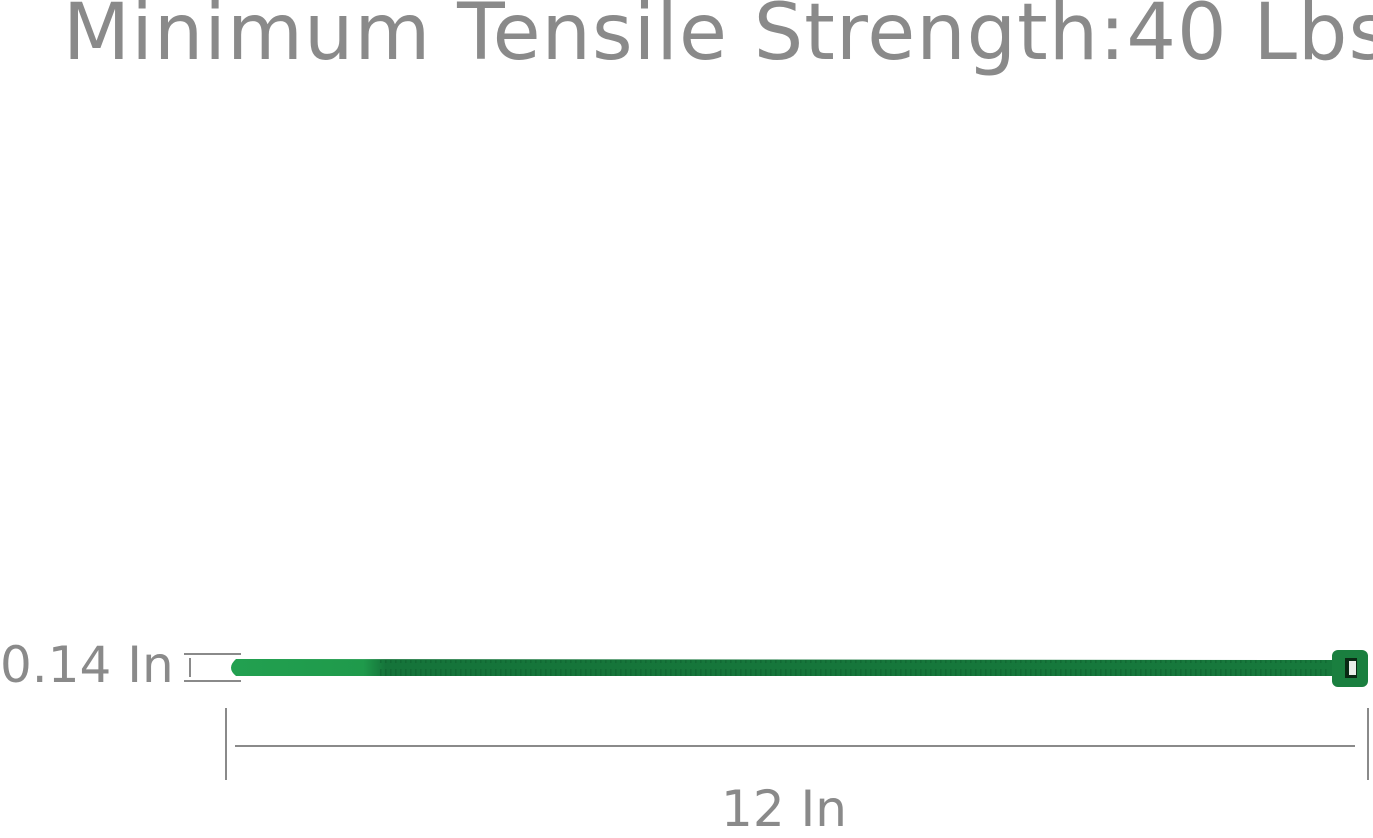 This screenshot has height=838, width=1373. Describe the element at coordinates (784, 809) in the screenshot. I see `length-label: 12 In` at that location.